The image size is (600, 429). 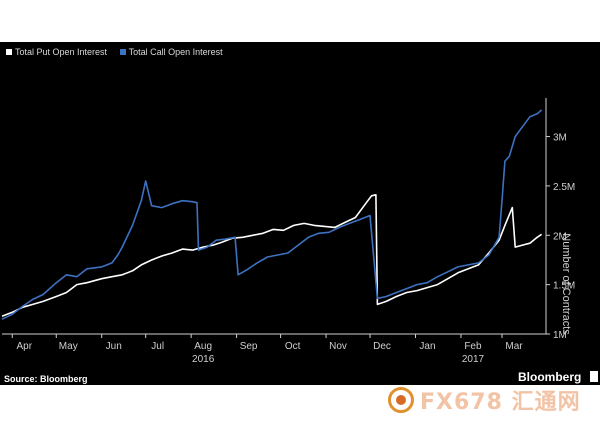 What do you see at coordinates (382, 346) in the screenshot?
I see `x-tick-label: Dec` at bounding box center [382, 346].